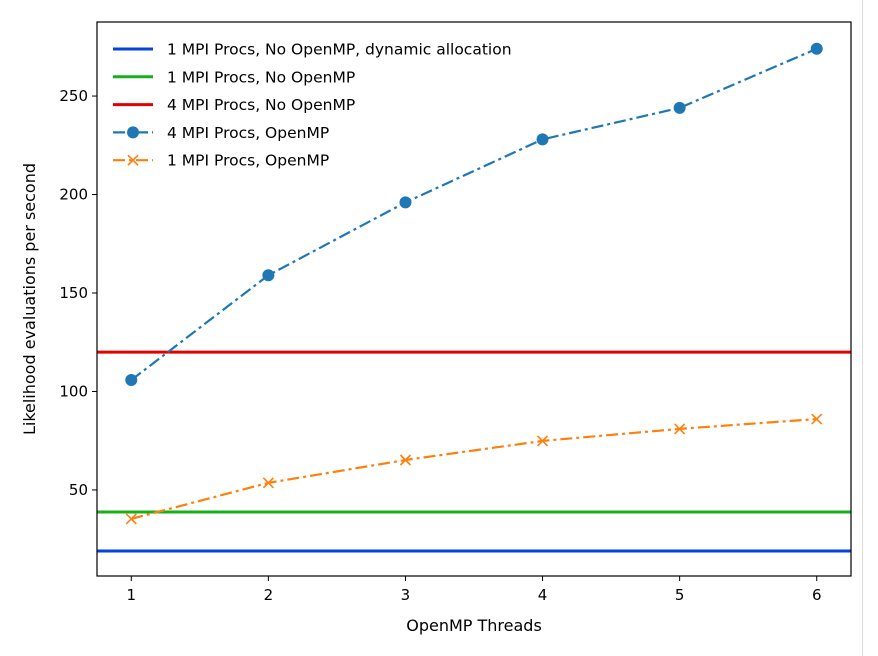 This screenshot has height=656, width=878. Describe the element at coordinates (269, 595) in the screenshot. I see `x-tick-label: 2` at that location.